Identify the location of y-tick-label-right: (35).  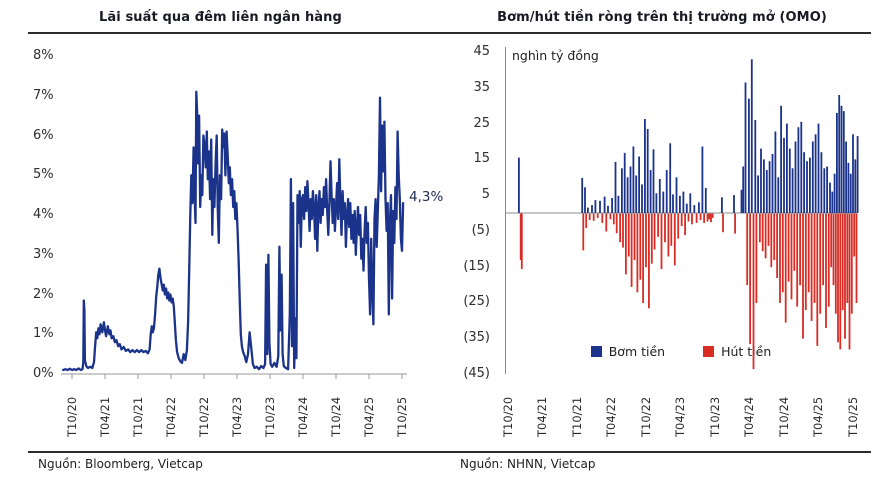
(476, 338).